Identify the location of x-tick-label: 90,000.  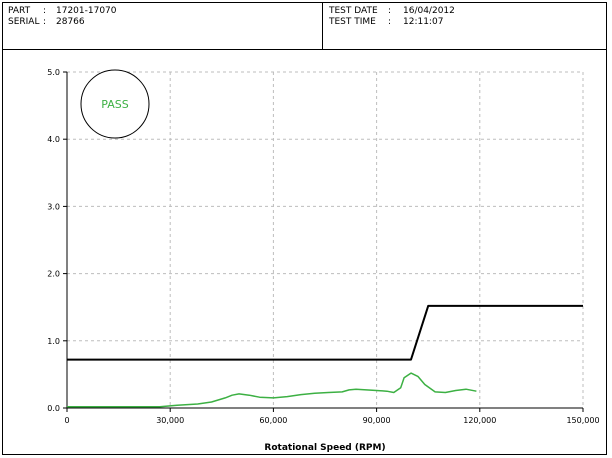
(377, 420).